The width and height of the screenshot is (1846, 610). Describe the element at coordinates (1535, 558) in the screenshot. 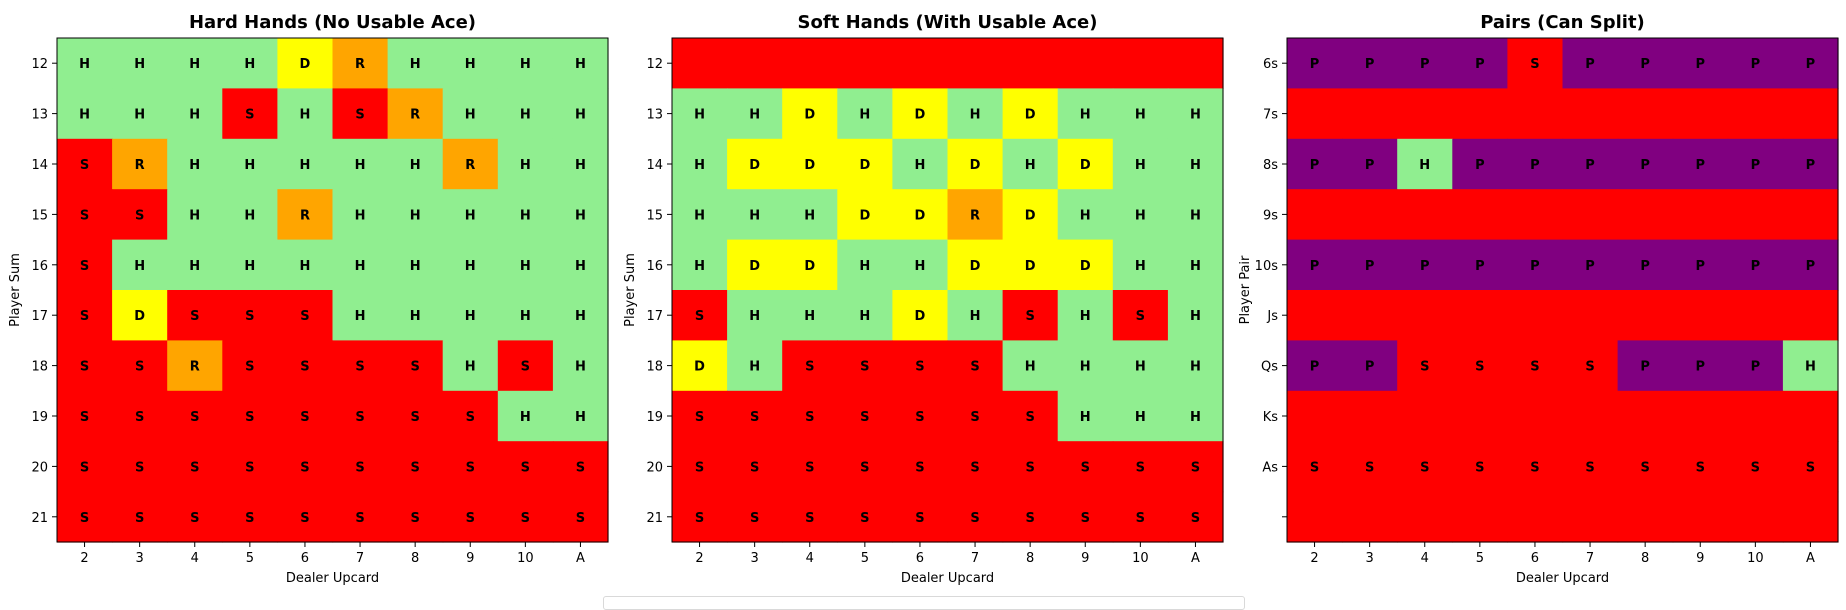

I see `x-tick-label: 6` at that location.